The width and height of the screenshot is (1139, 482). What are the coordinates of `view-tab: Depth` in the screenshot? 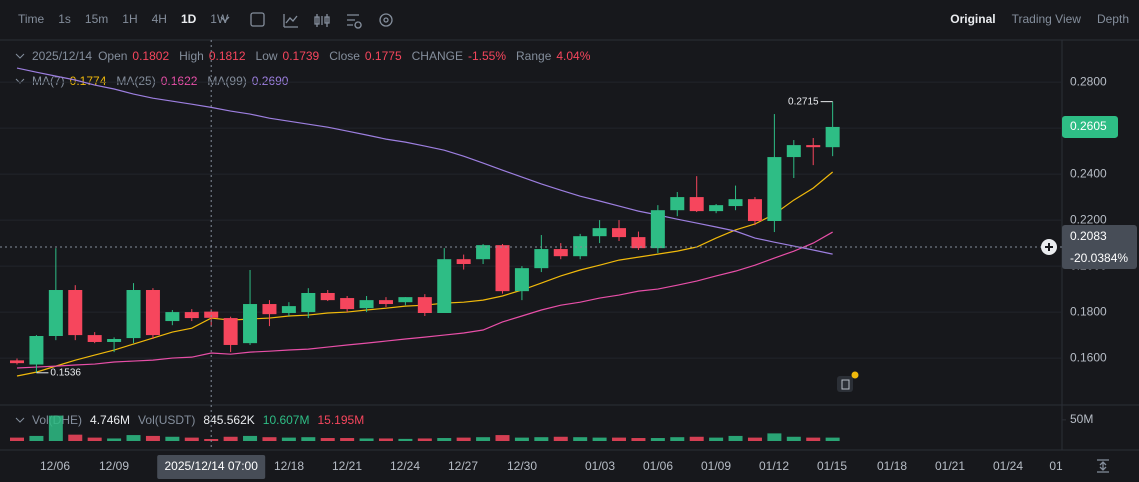 It's located at (1113, 19).